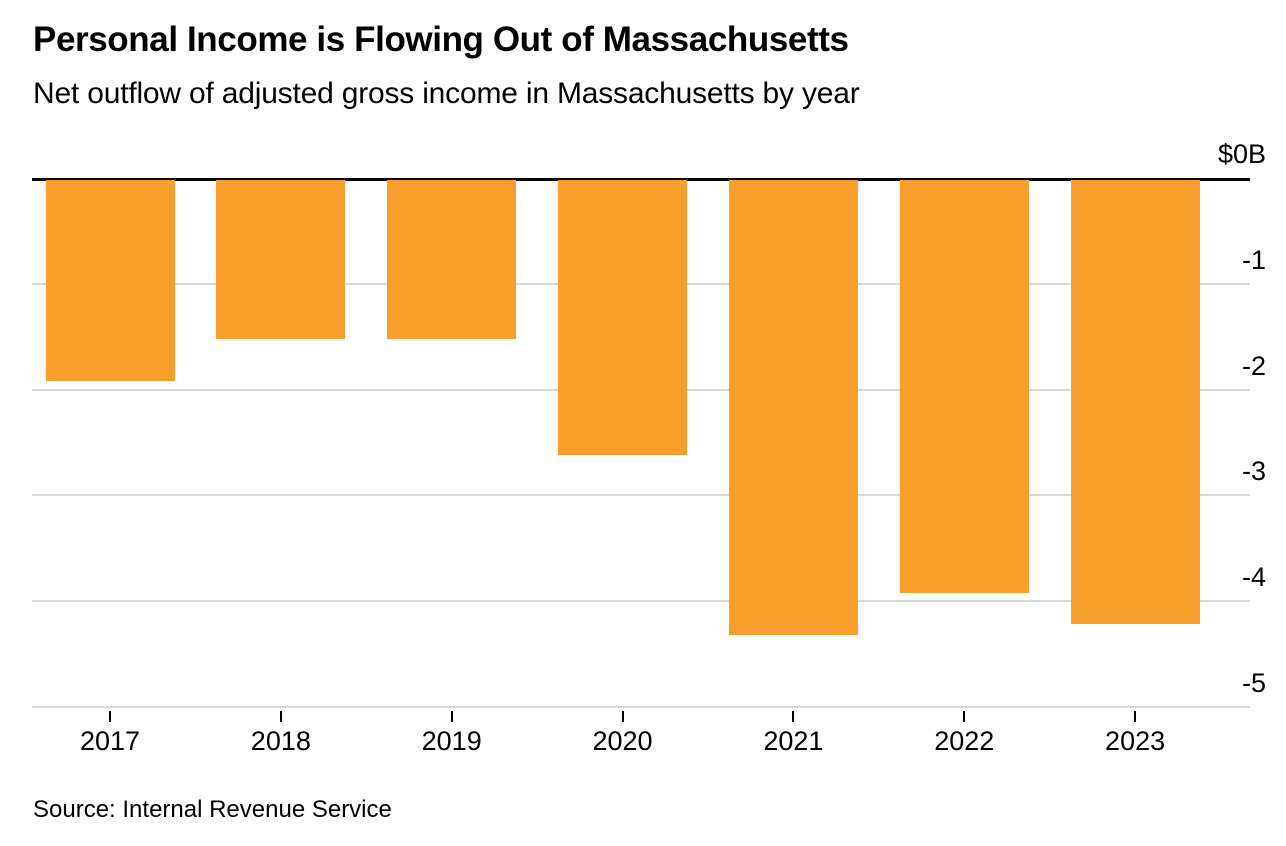 The image size is (1286, 846). I want to click on bar-2022, so click(964, 386).